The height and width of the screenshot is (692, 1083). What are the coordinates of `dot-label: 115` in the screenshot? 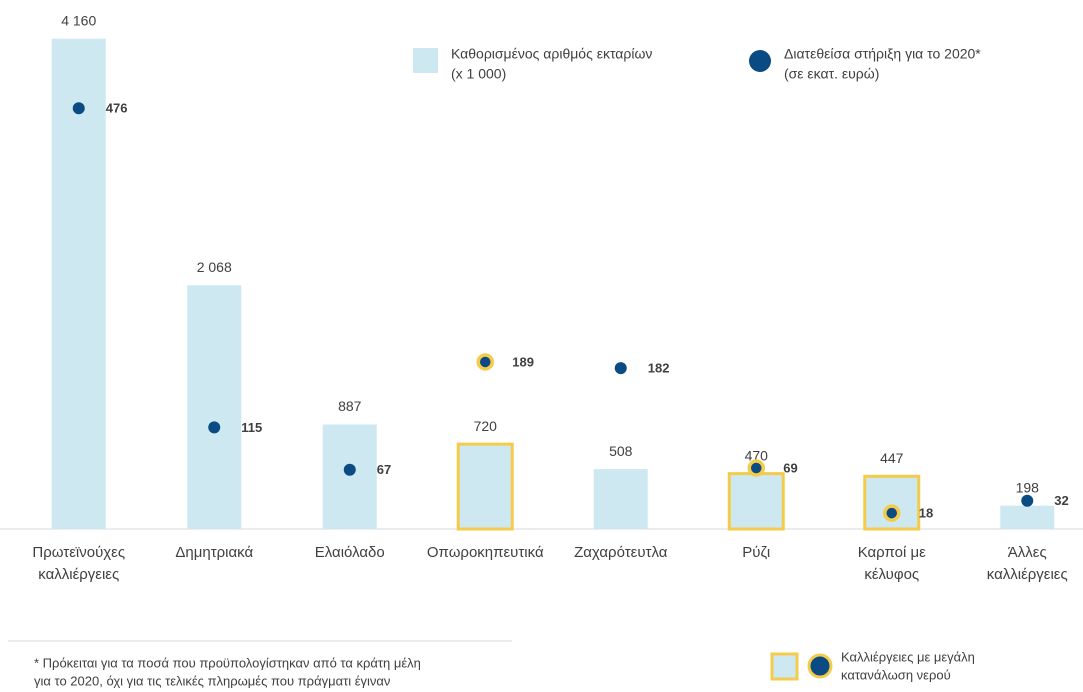 It's located at (251, 427).